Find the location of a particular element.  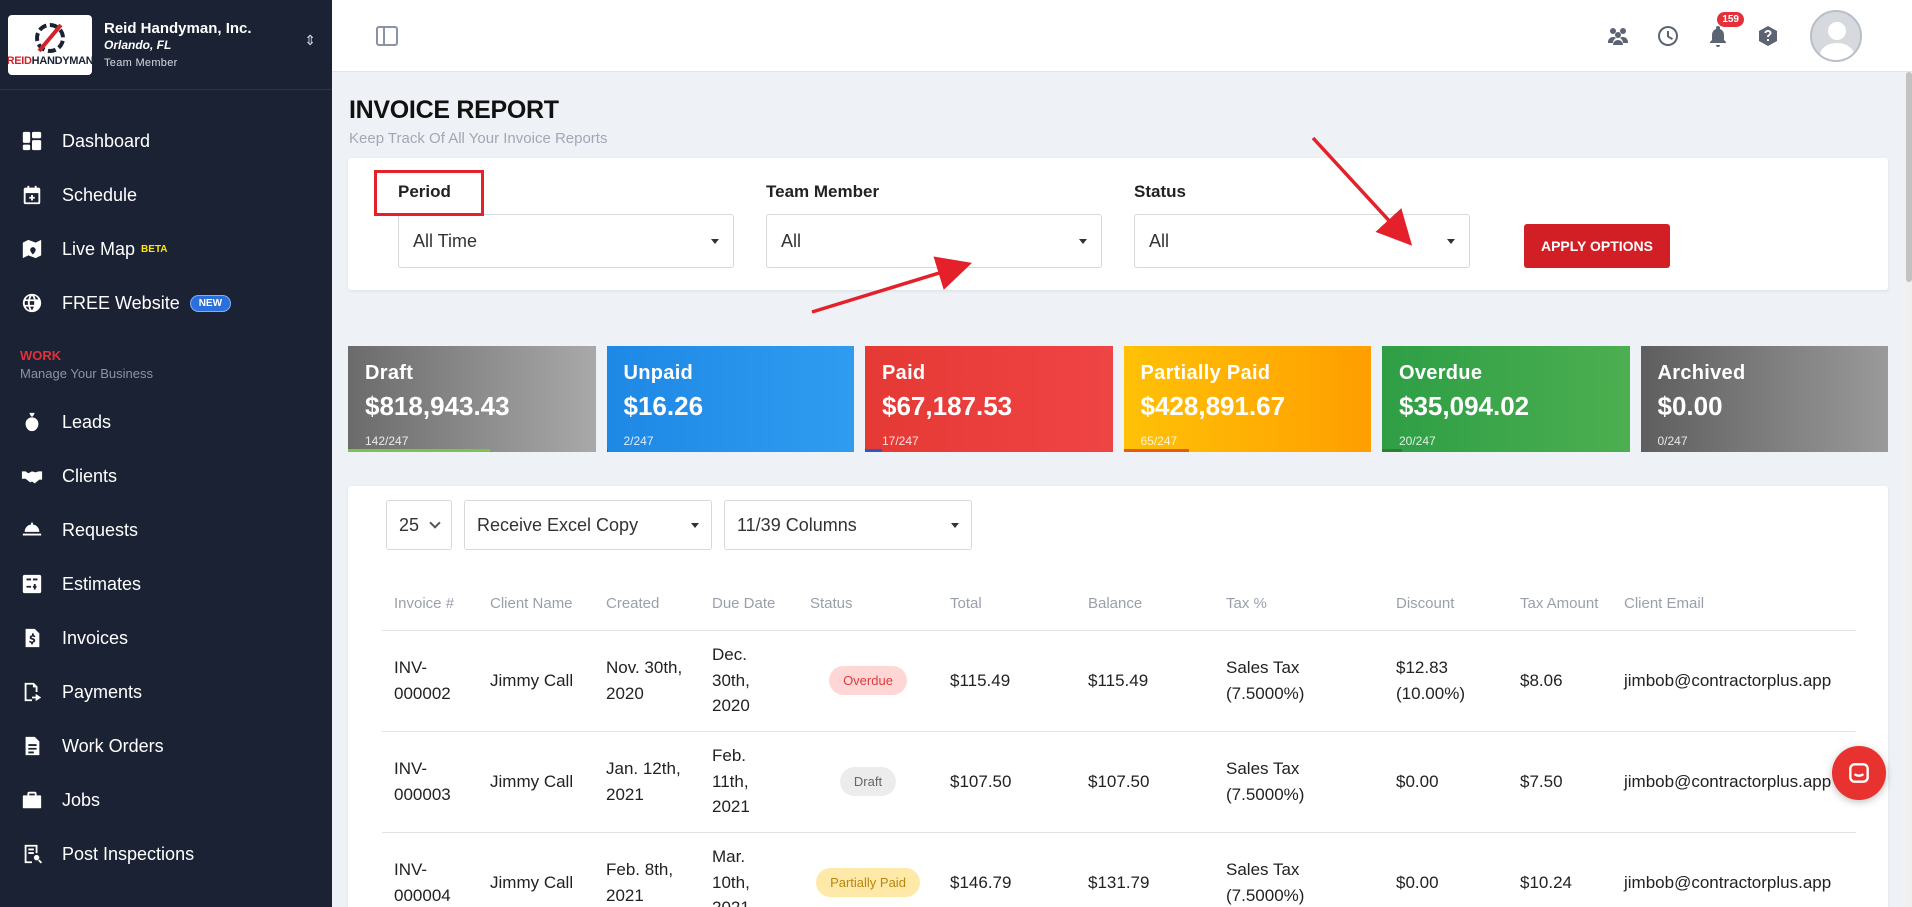

stat-value: $428,891.67 is located at coordinates (1213, 406).